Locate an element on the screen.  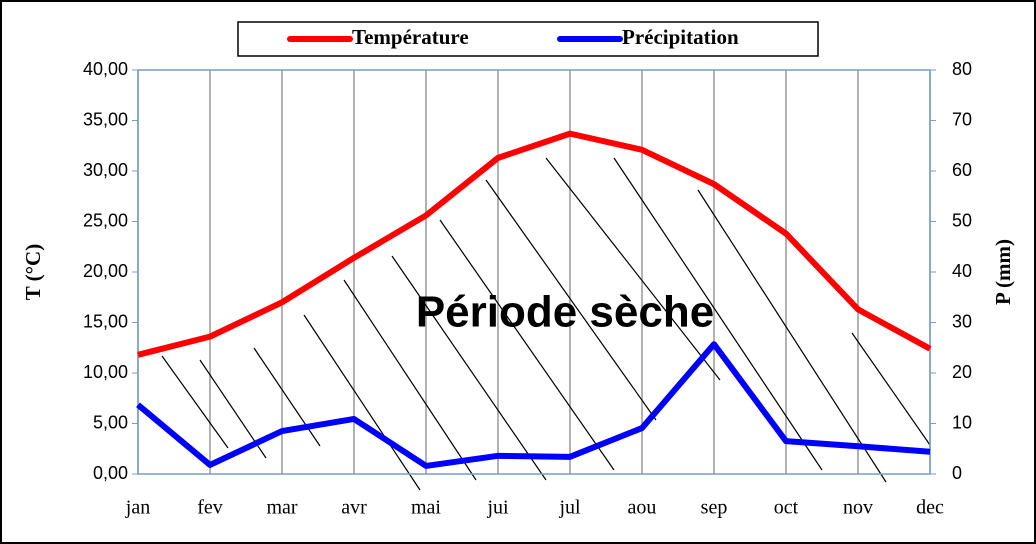
y-tick-label: 30,00 is located at coordinates (105, 170).